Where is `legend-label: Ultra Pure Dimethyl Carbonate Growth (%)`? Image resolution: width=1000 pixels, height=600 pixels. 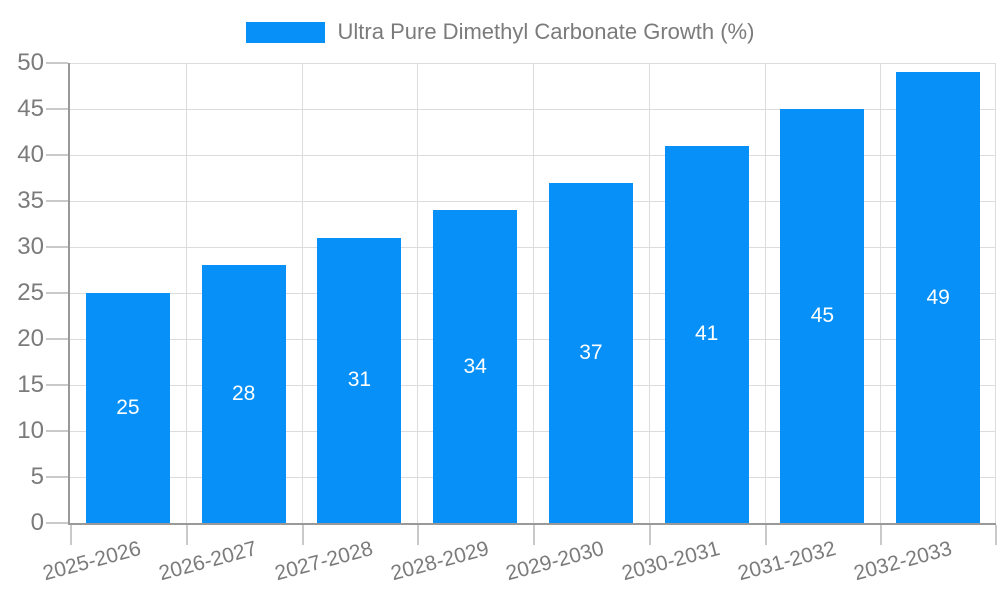
legend-label: Ultra Pure Dimethyl Carbonate Growth (%) is located at coordinates (546, 31).